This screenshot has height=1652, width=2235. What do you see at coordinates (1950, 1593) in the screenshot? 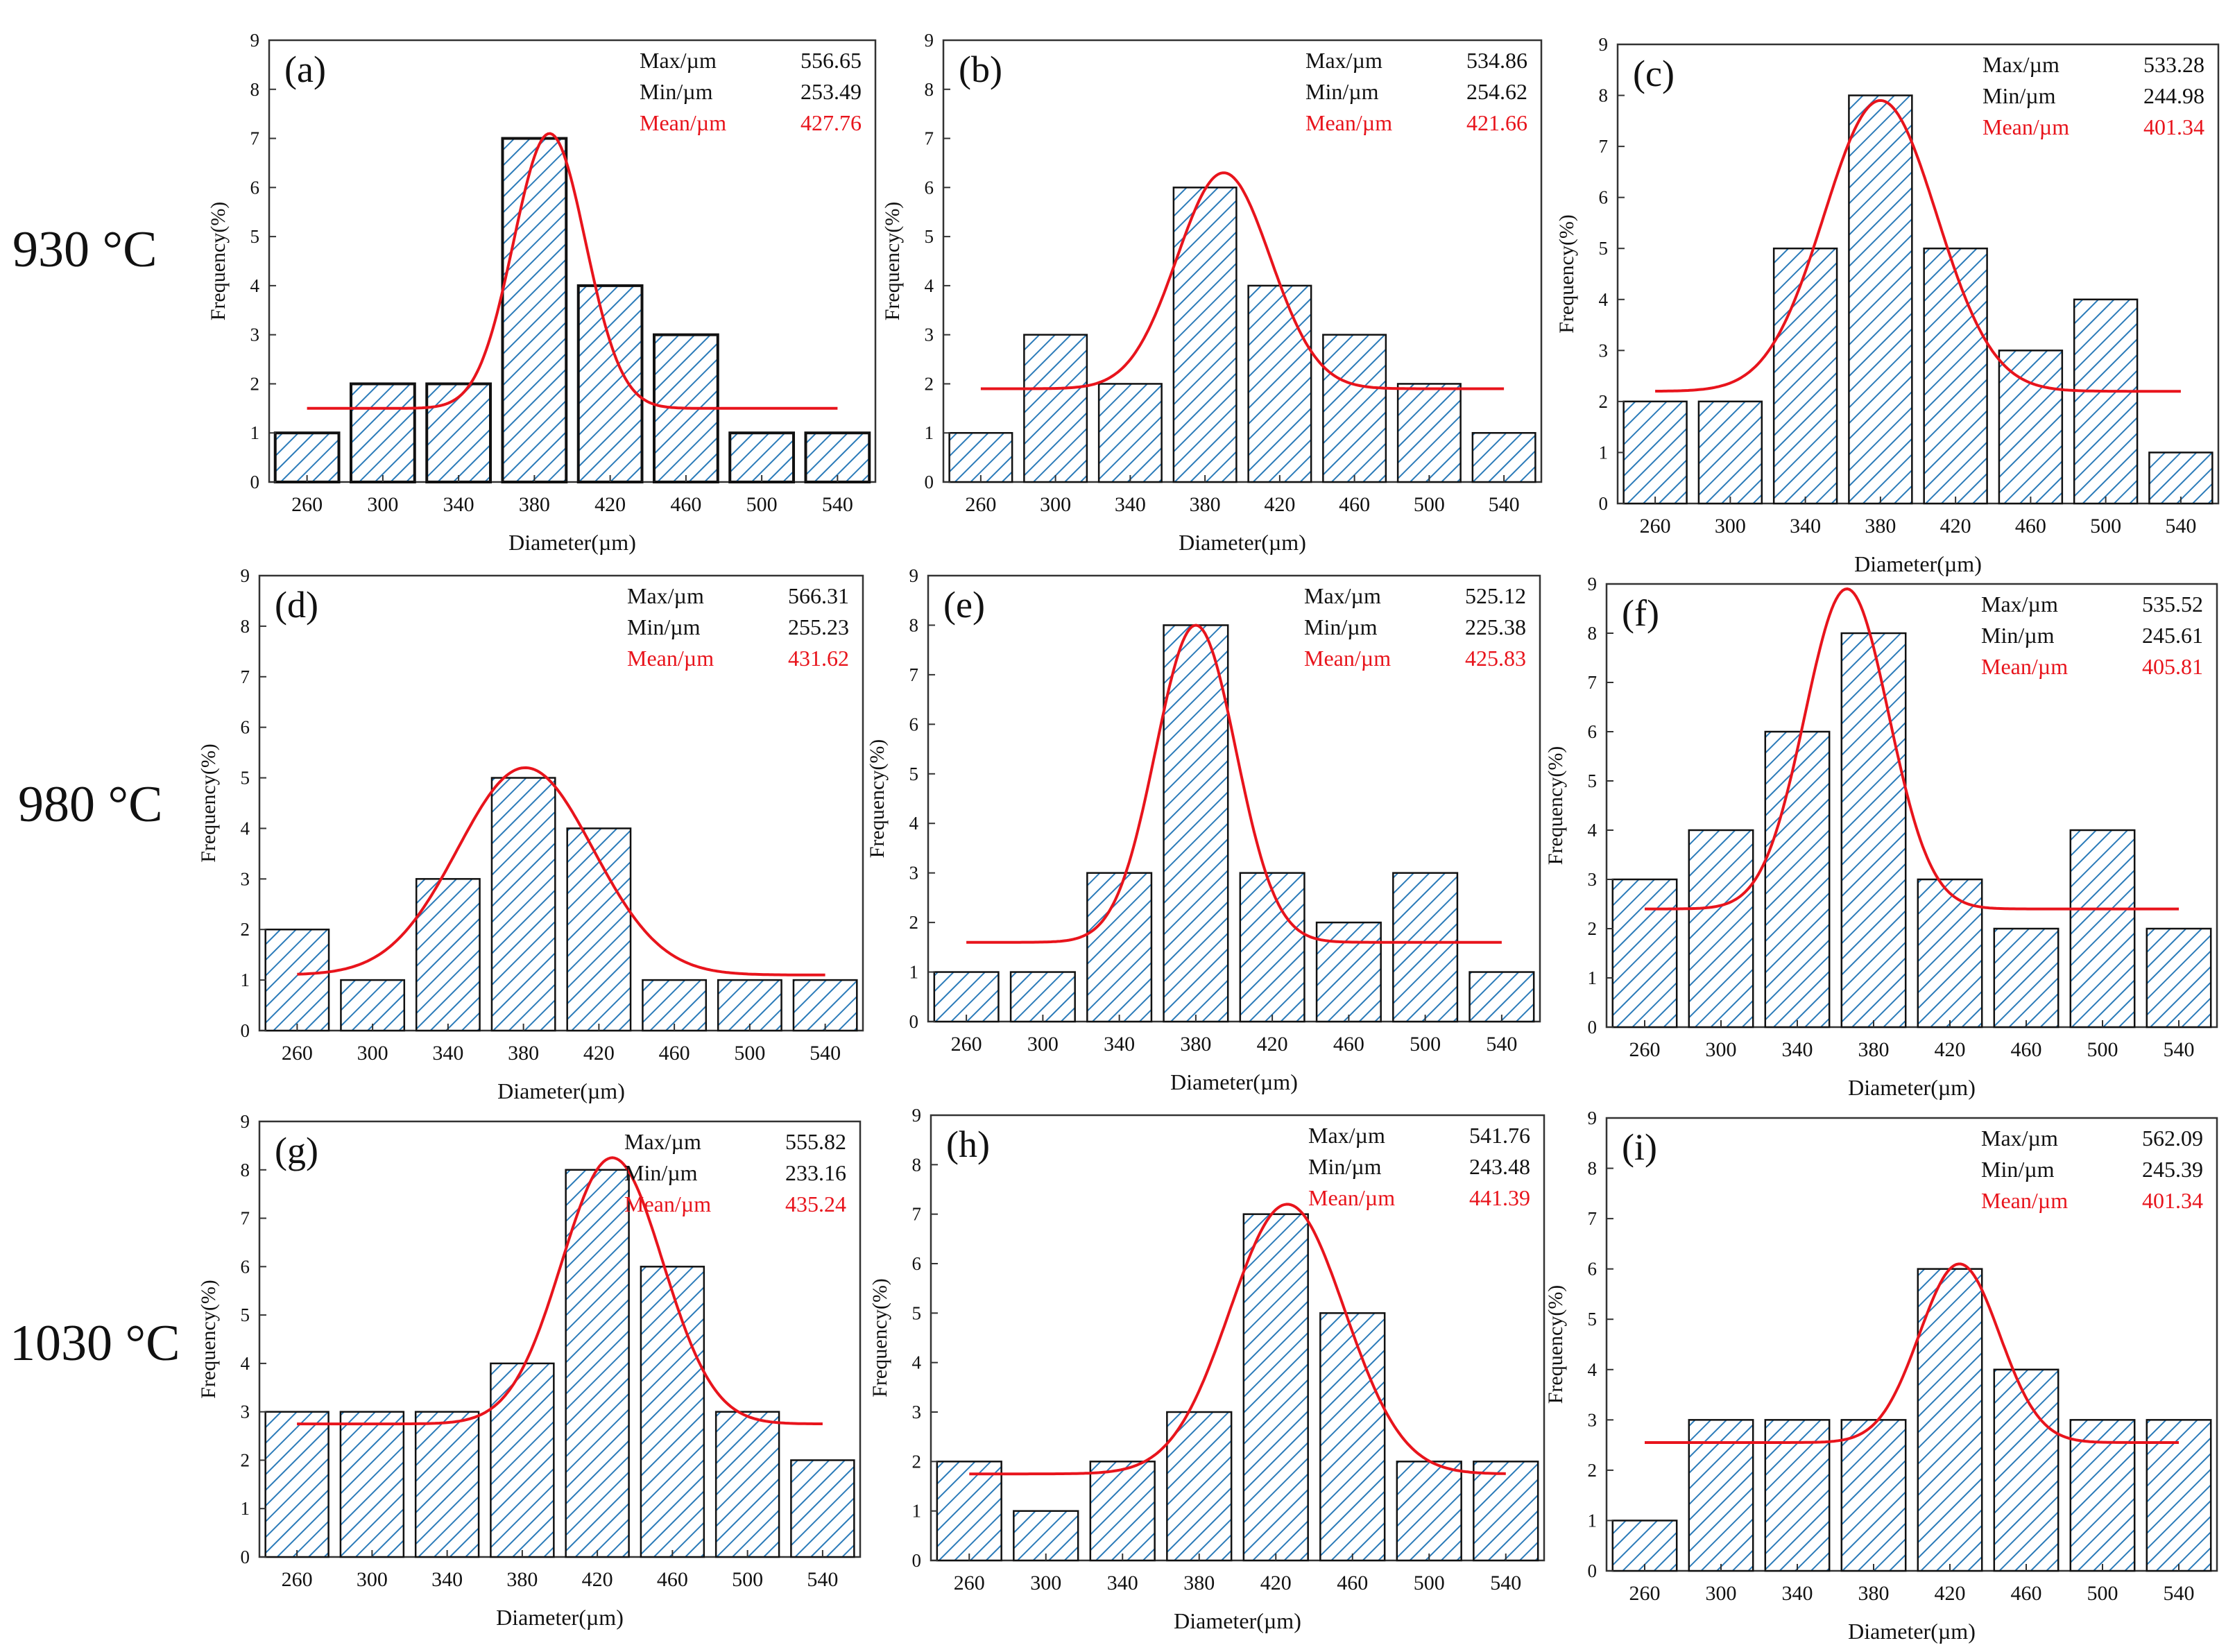
I see `x-tick-label: 420` at bounding box center [1950, 1593].